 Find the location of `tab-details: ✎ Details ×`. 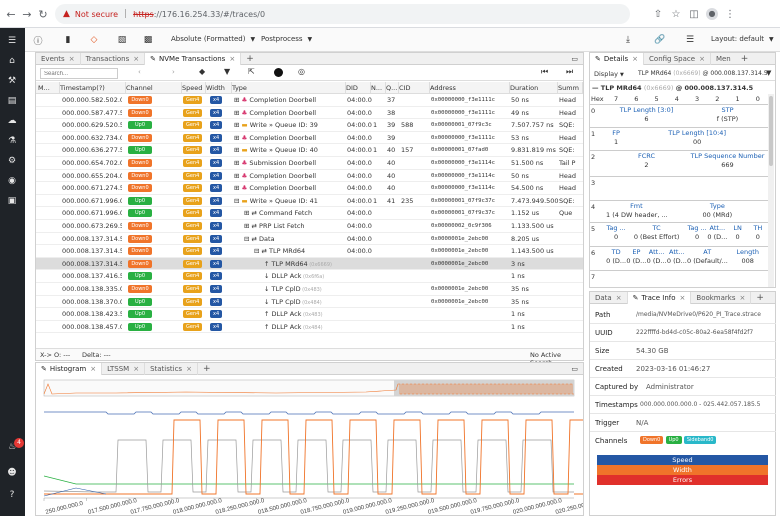

tab-details: ✎ Details × is located at coordinates (617, 58).